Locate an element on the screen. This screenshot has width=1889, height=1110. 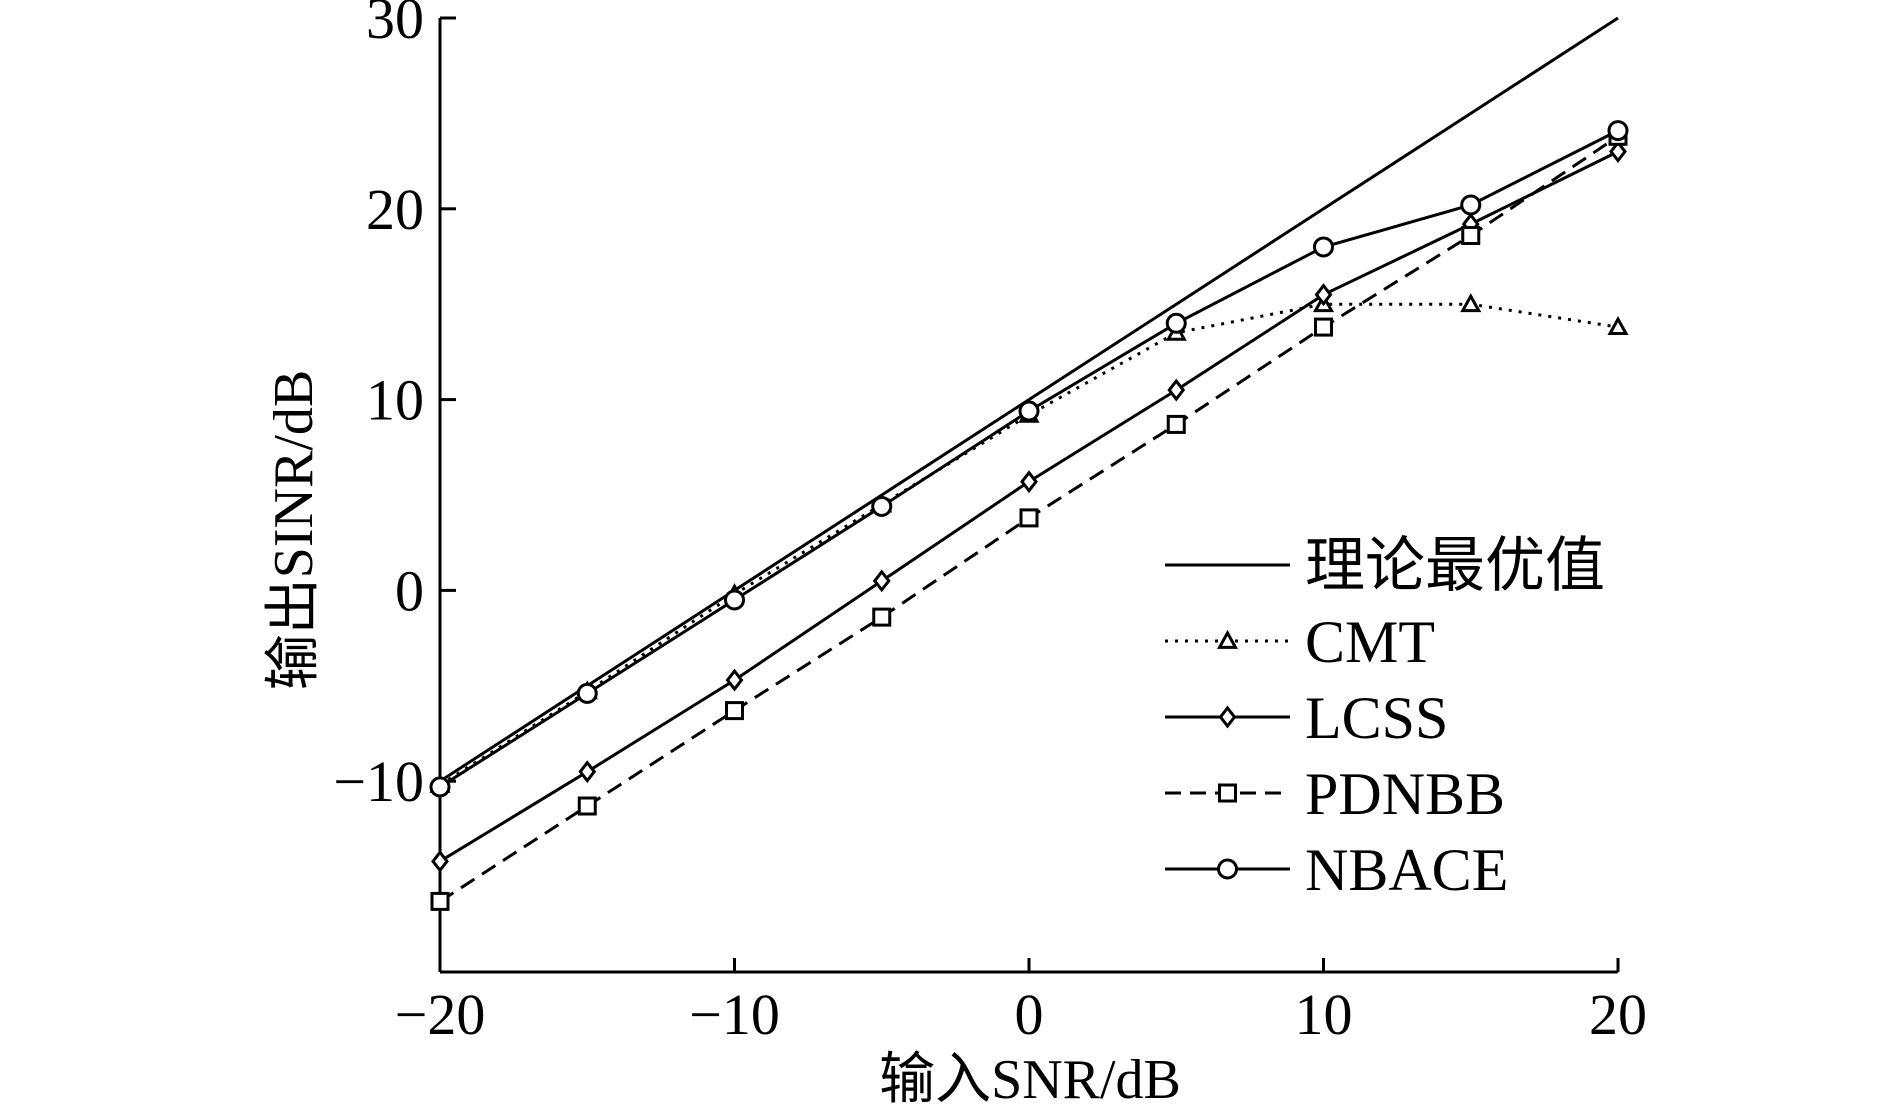
legend-label-2: CMT is located at coordinates (1370, 642).